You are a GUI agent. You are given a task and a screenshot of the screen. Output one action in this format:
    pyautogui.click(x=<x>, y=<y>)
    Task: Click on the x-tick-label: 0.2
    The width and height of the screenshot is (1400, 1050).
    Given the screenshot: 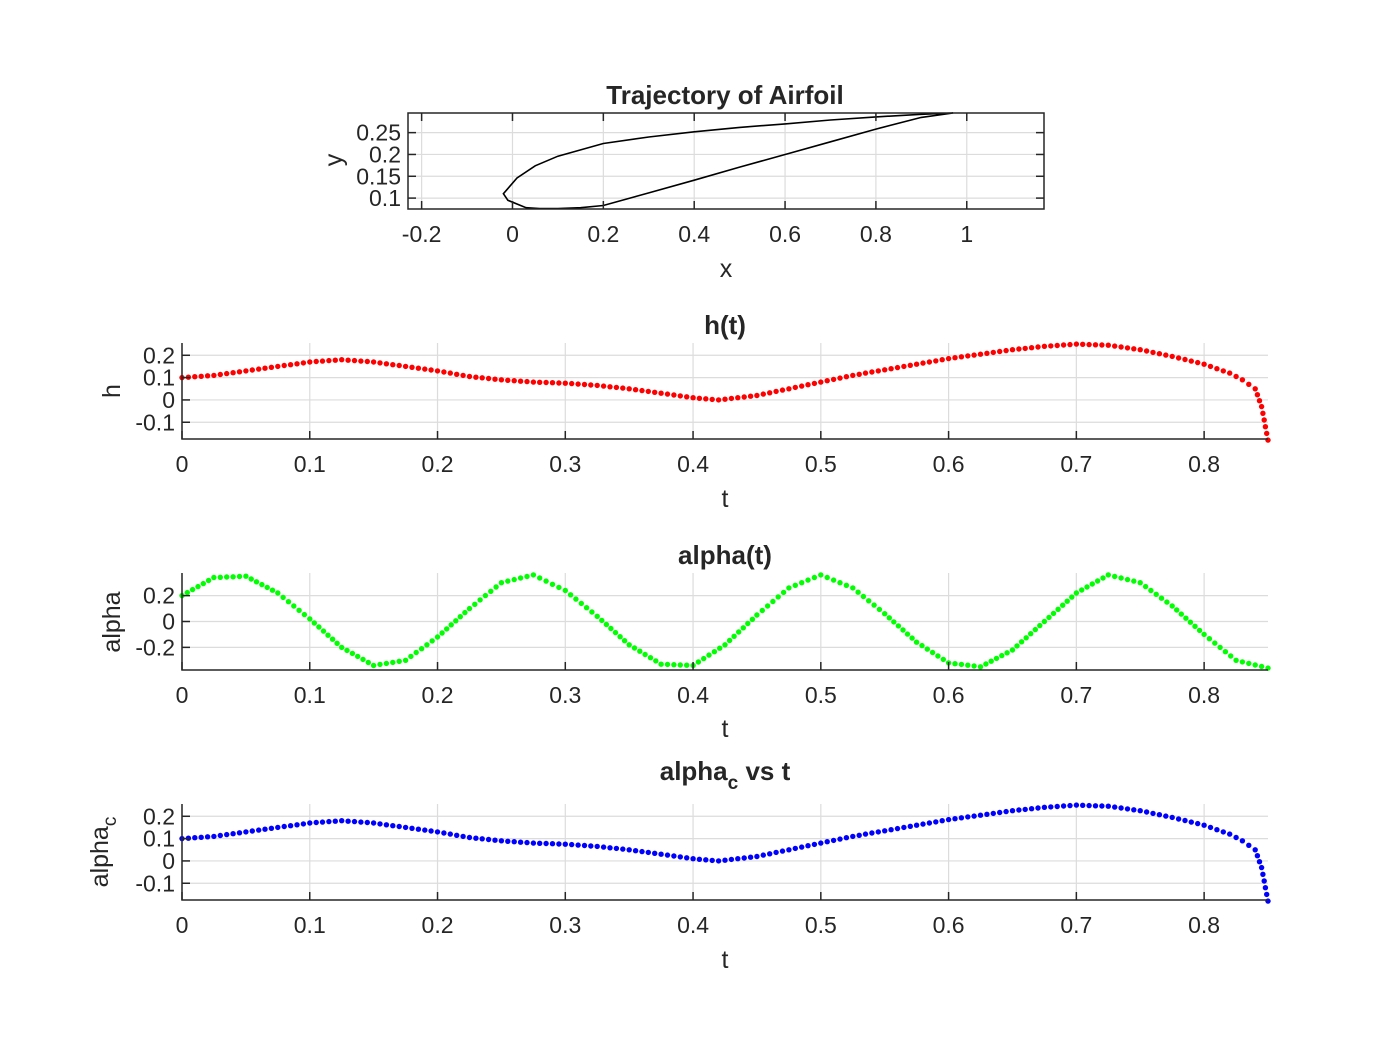 What is the action you would take?
    pyautogui.click(x=438, y=925)
    